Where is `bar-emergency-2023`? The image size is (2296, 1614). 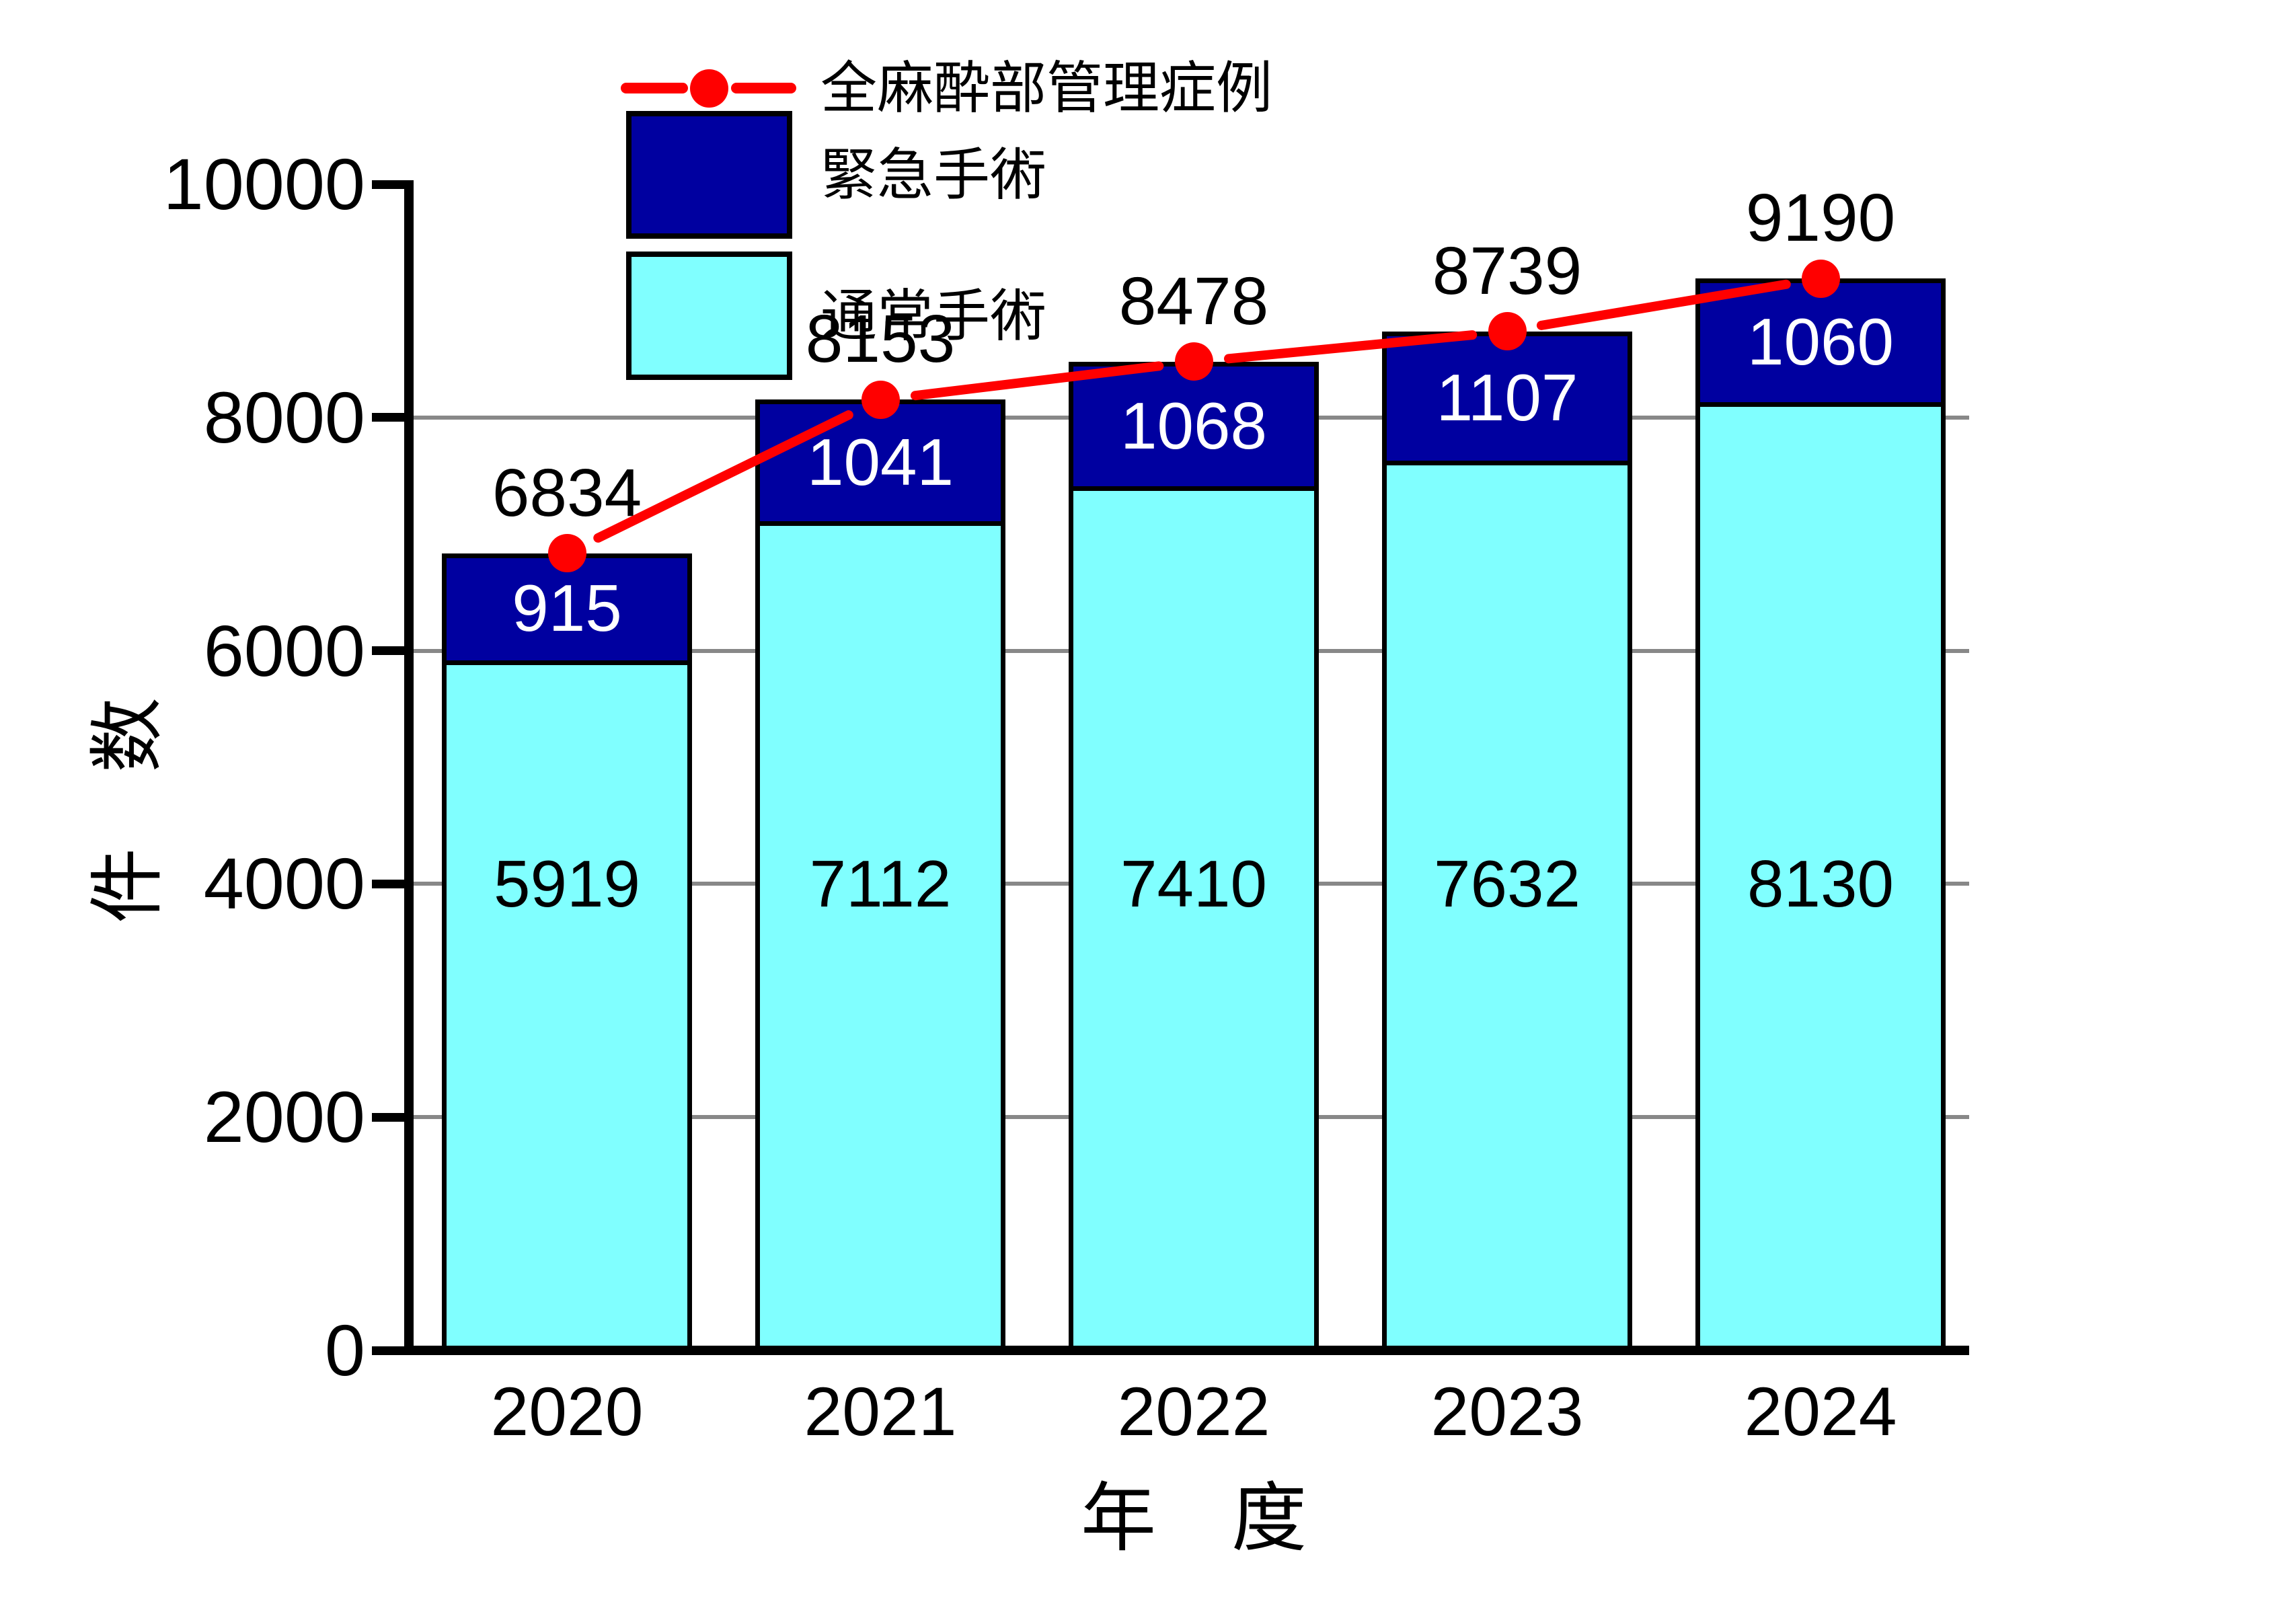
bar-emergency-2023 is located at coordinates (1507, 398).